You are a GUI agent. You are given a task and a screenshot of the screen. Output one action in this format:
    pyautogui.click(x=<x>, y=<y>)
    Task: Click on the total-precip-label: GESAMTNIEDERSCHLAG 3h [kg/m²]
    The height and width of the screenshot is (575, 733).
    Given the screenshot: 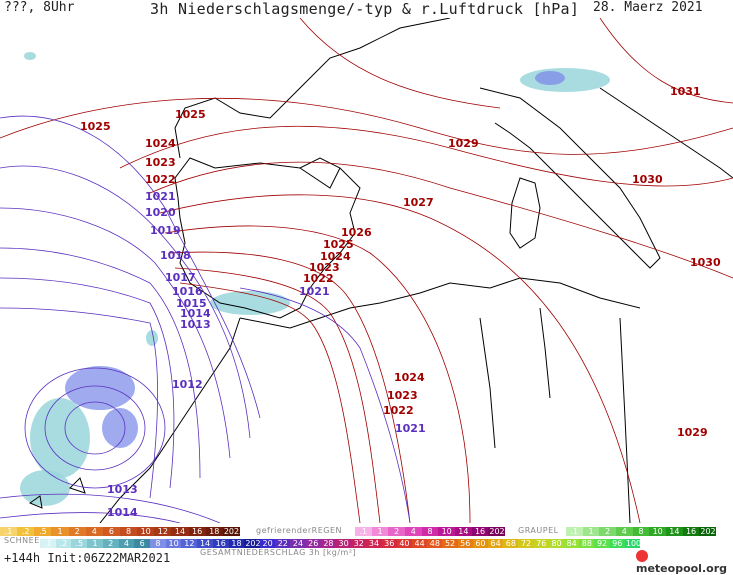 What is the action you would take?
    pyautogui.click(x=278, y=552)
    